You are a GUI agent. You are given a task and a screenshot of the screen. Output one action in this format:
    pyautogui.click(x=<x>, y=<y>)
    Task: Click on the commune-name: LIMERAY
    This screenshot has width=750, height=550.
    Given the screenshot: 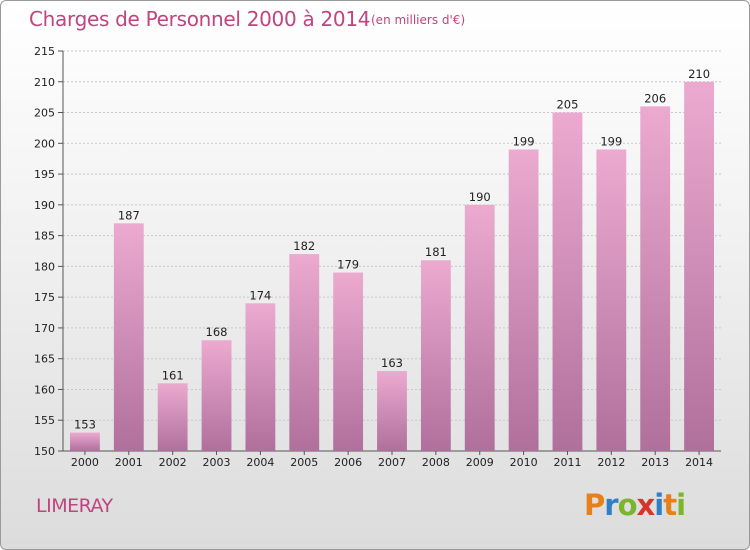 What is the action you would take?
    pyautogui.click(x=74, y=506)
    